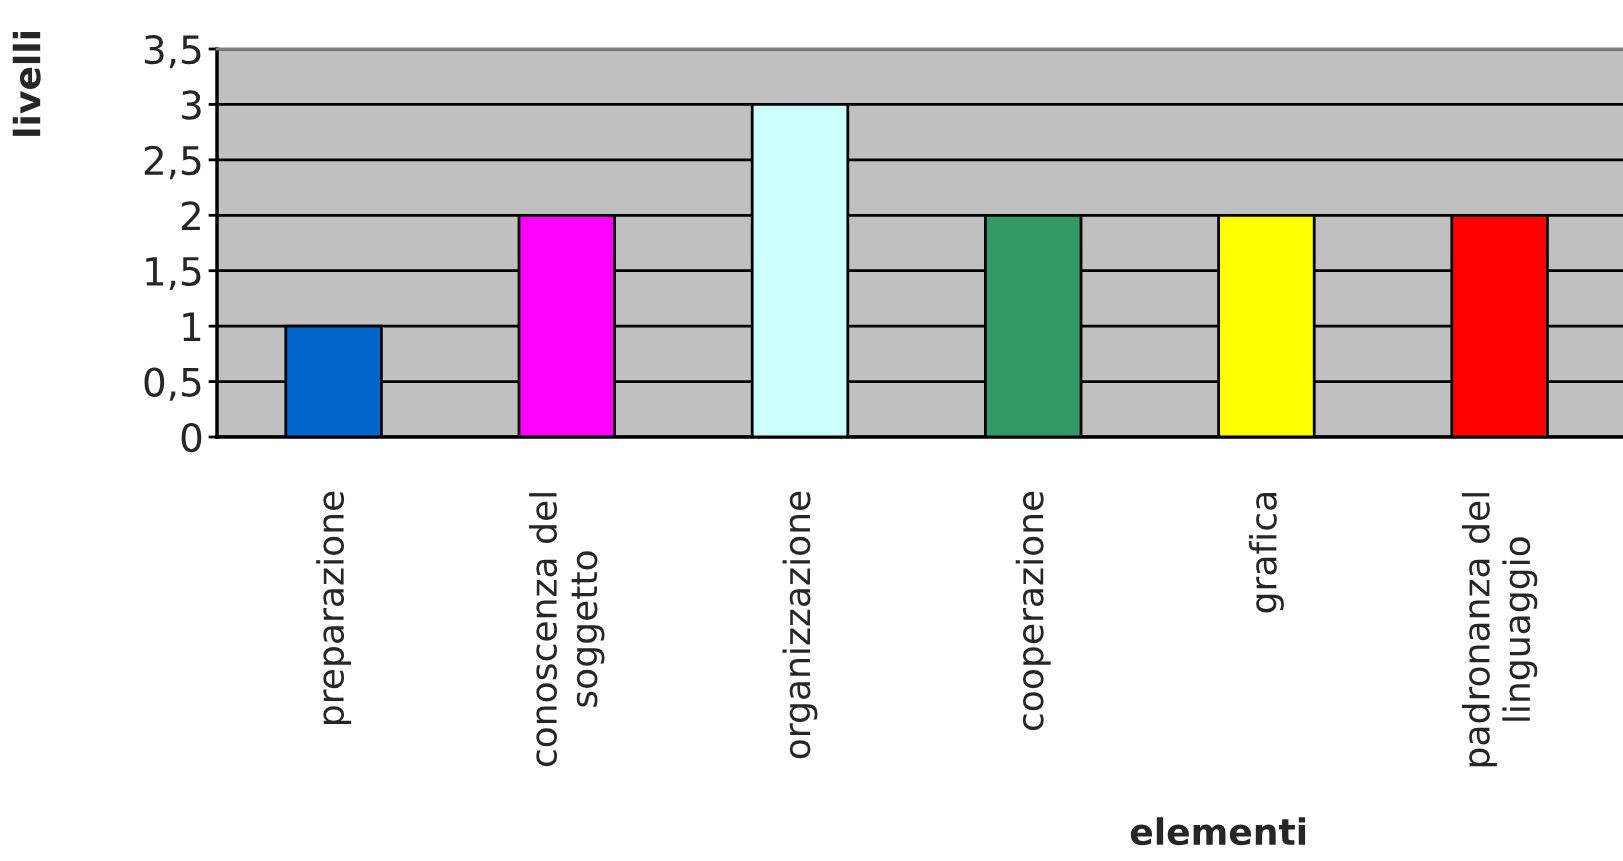  I want to click on y-tick-label: 0, so click(191, 437).